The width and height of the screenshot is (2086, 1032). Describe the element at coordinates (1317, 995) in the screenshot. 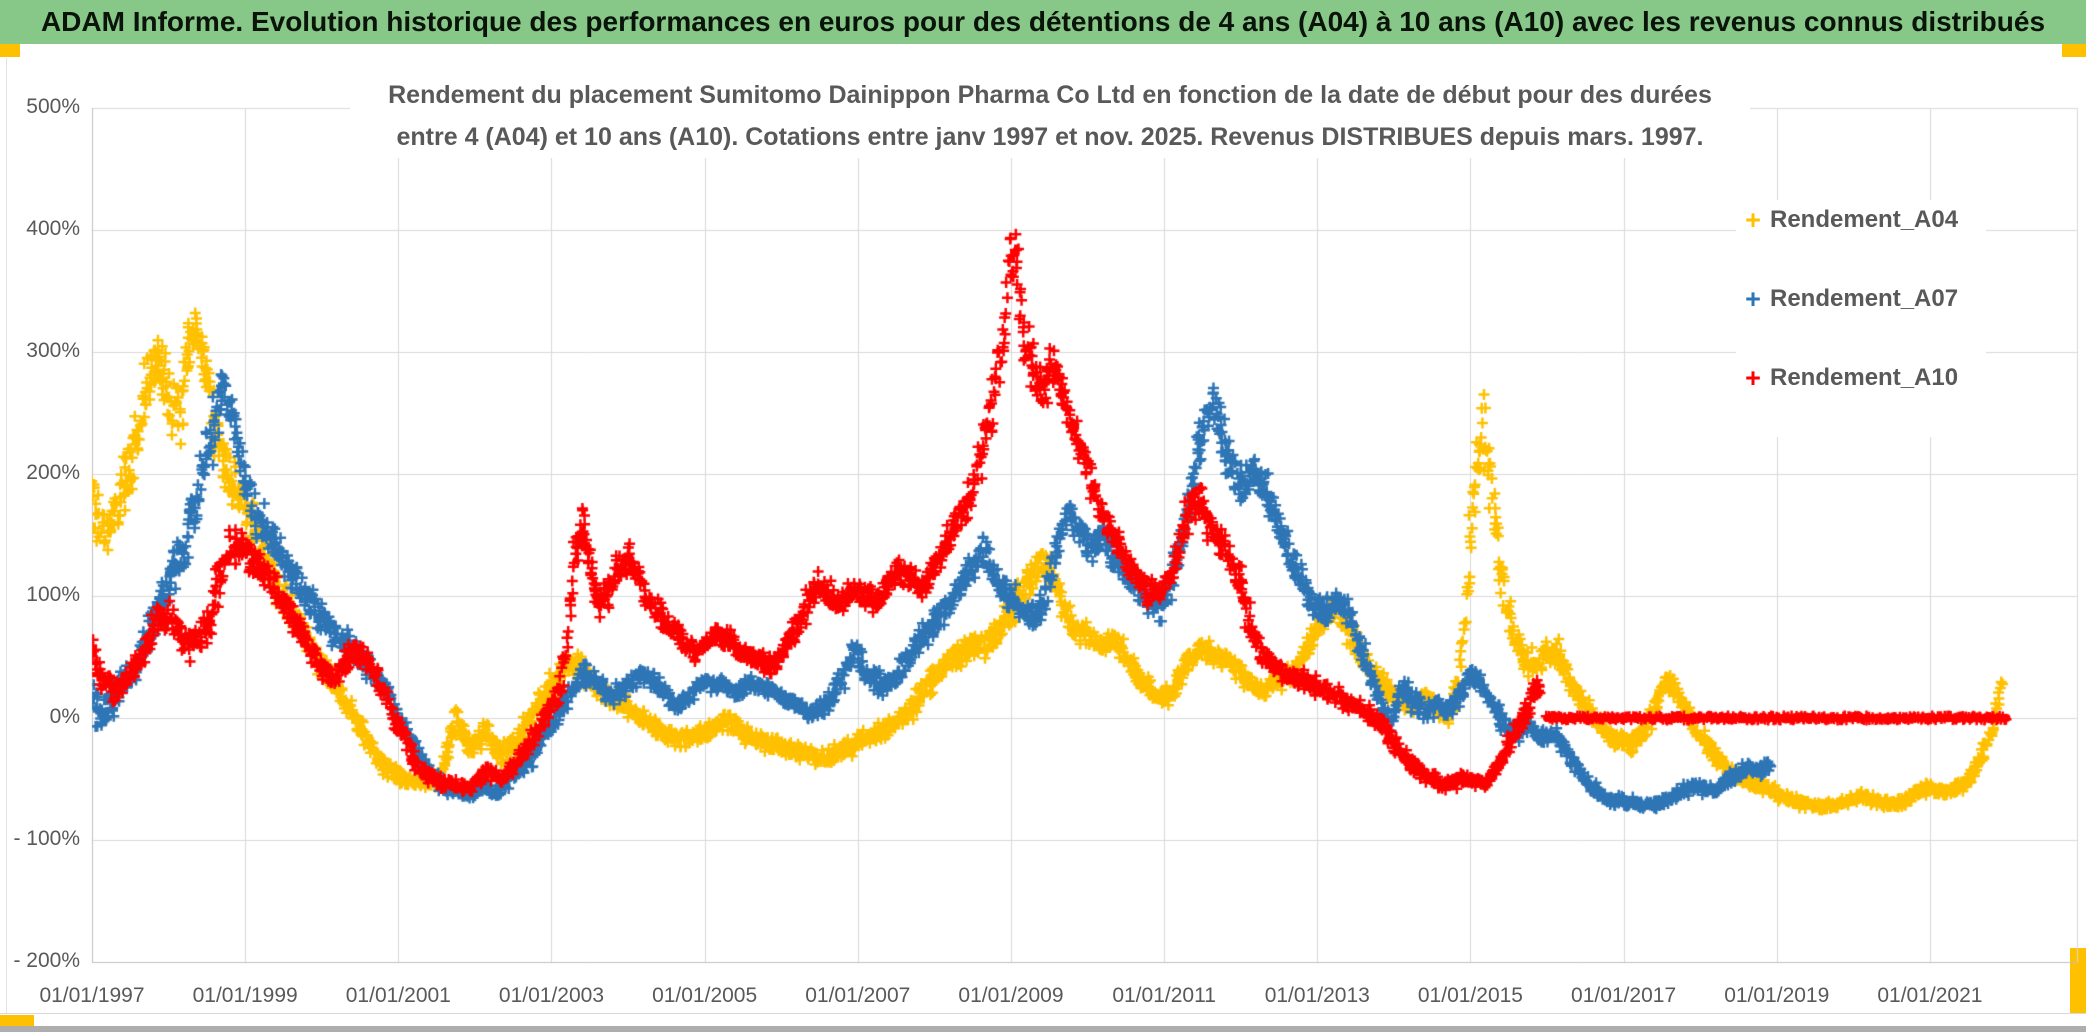

I see `x-axis-label: 01/01/2013` at that location.